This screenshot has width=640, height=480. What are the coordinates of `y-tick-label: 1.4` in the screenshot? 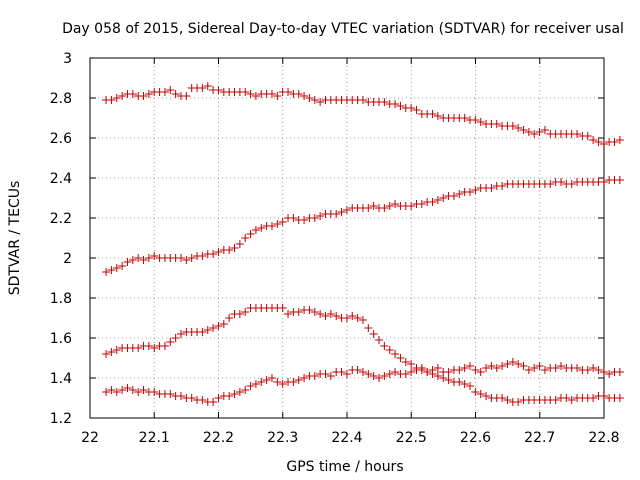 It's located at (61, 379).